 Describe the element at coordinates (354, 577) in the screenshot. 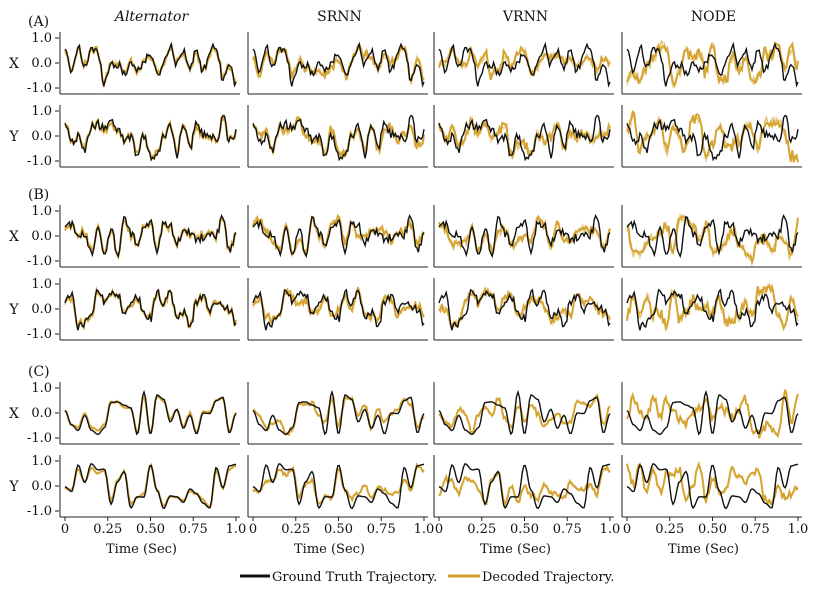

I see `legend-label-ground-truth: Ground Truth Trajectory.` at that location.